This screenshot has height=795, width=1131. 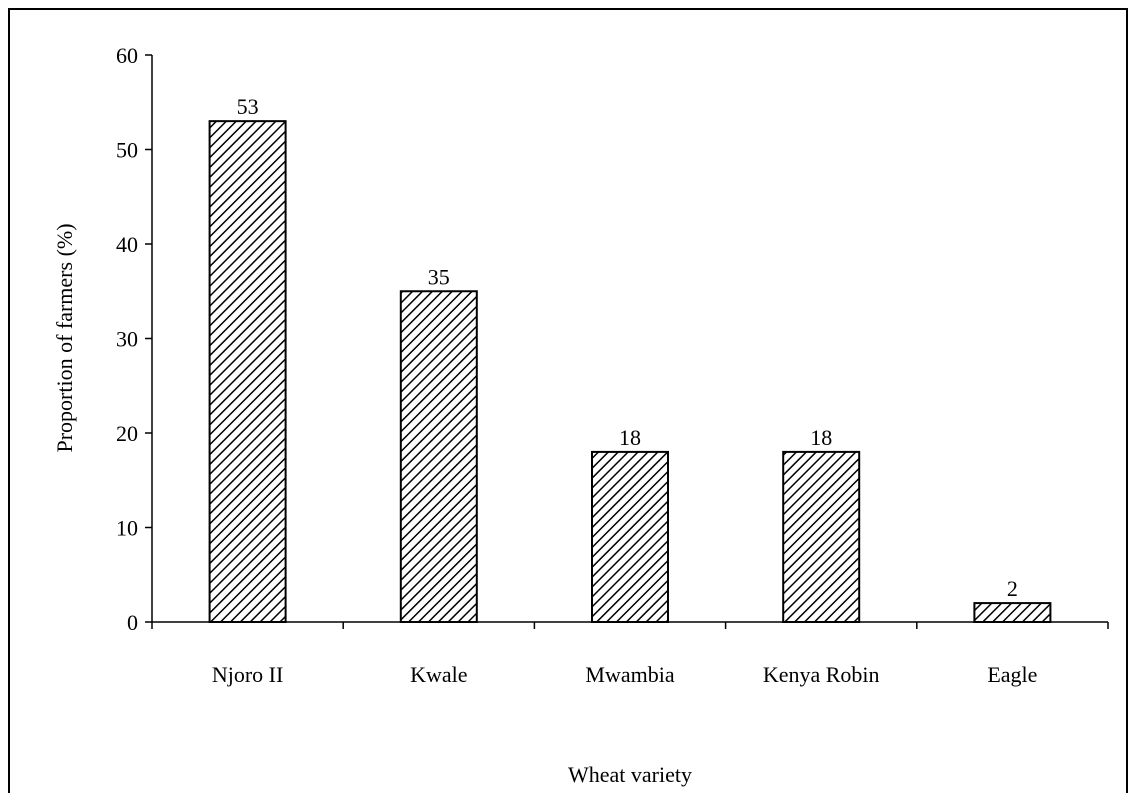 I want to click on category-labels: Njoro II Kwale Mwambia Kenya Robin Eagle, so click(x=625, y=674).